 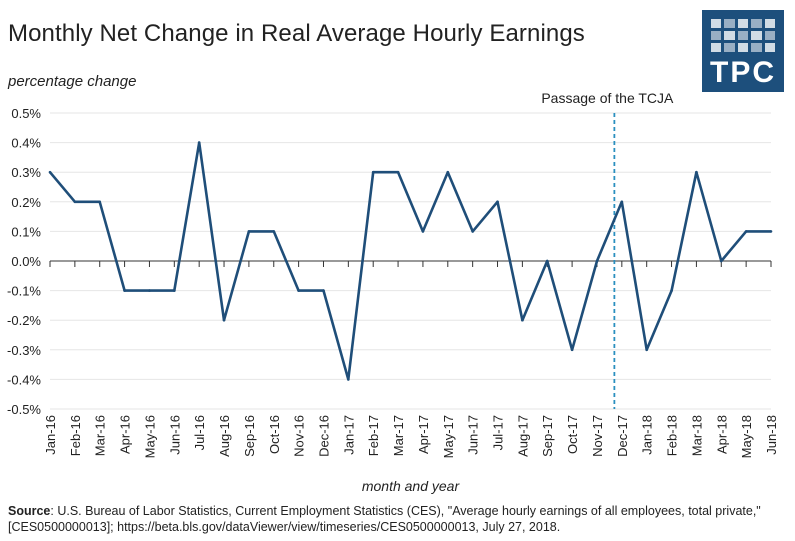 What do you see at coordinates (26, 172) in the screenshot?
I see `y-tick-label: 0.3%` at bounding box center [26, 172].